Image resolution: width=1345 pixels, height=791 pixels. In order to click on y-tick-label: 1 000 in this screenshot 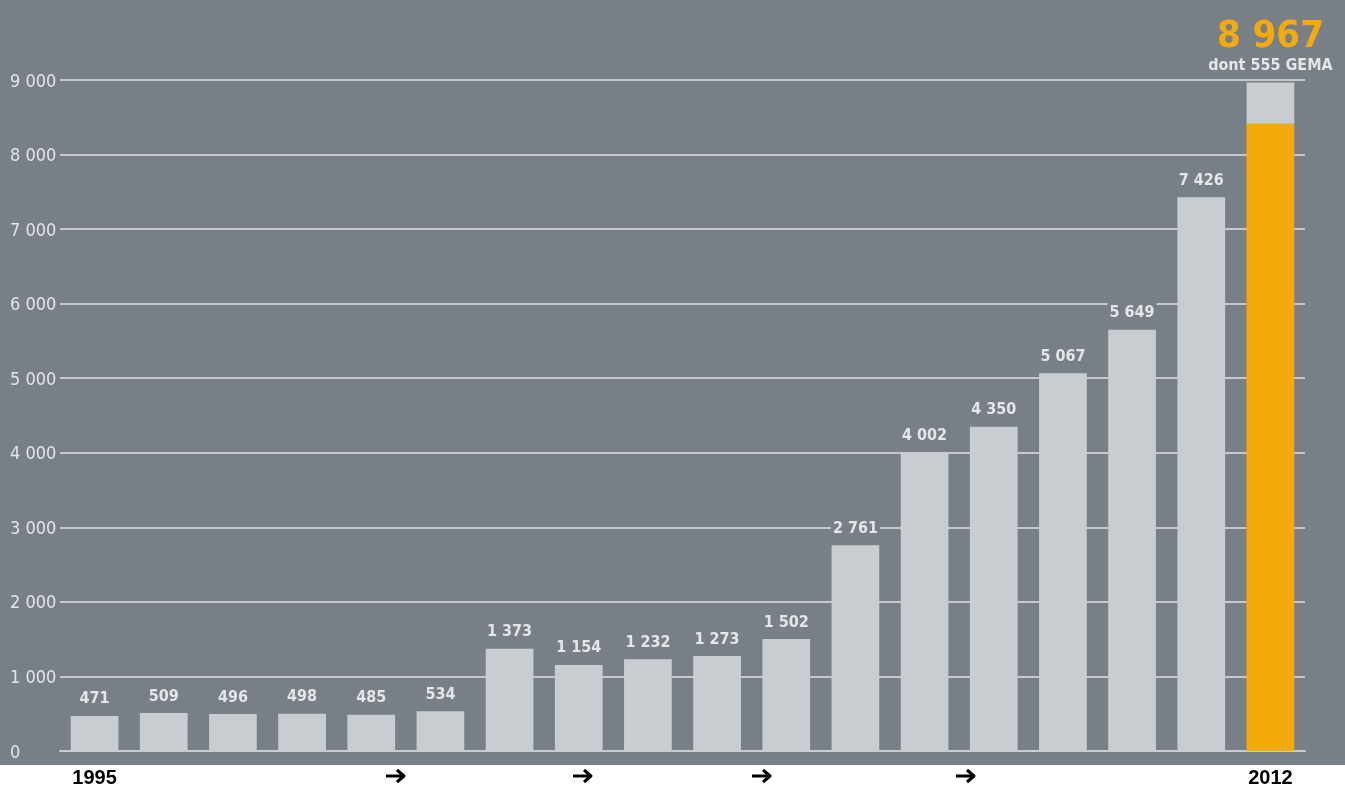, I will do `click(33, 676)`.